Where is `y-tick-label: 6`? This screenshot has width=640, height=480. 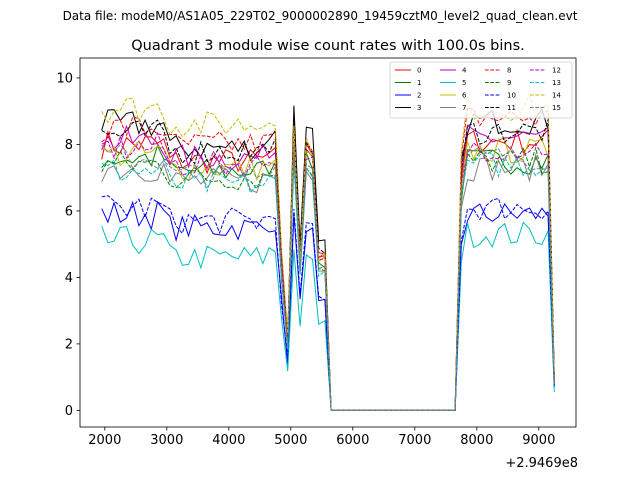 y-tick-label: 6 is located at coordinates (69, 211).